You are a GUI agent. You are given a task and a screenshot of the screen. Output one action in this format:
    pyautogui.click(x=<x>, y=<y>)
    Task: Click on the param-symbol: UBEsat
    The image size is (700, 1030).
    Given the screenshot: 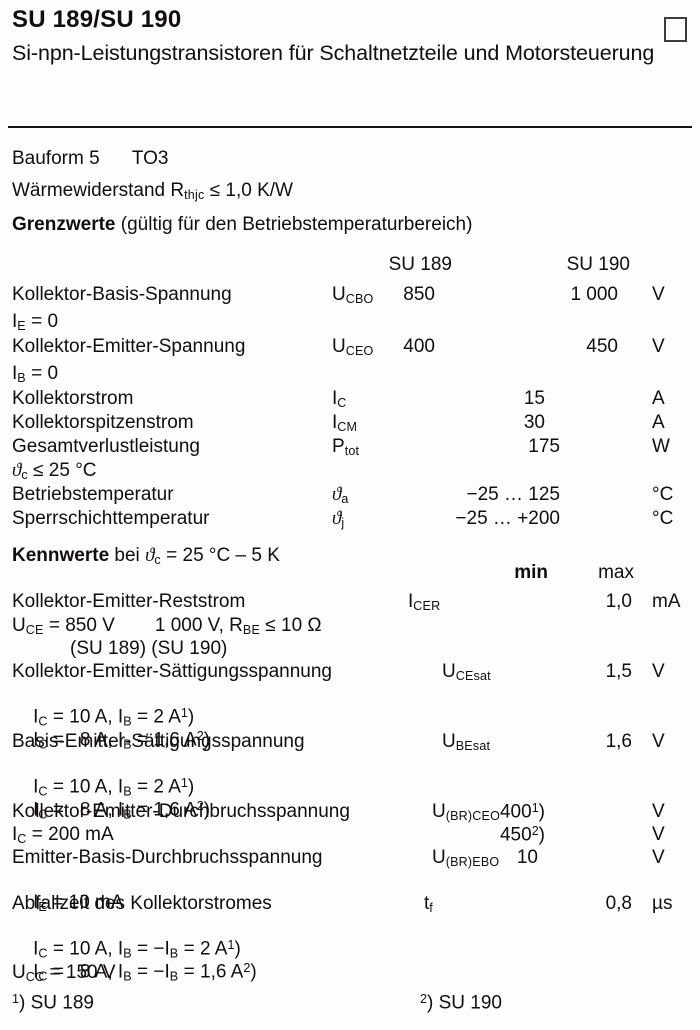 What is the action you would take?
    pyautogui.click(x=466, y=742)
    